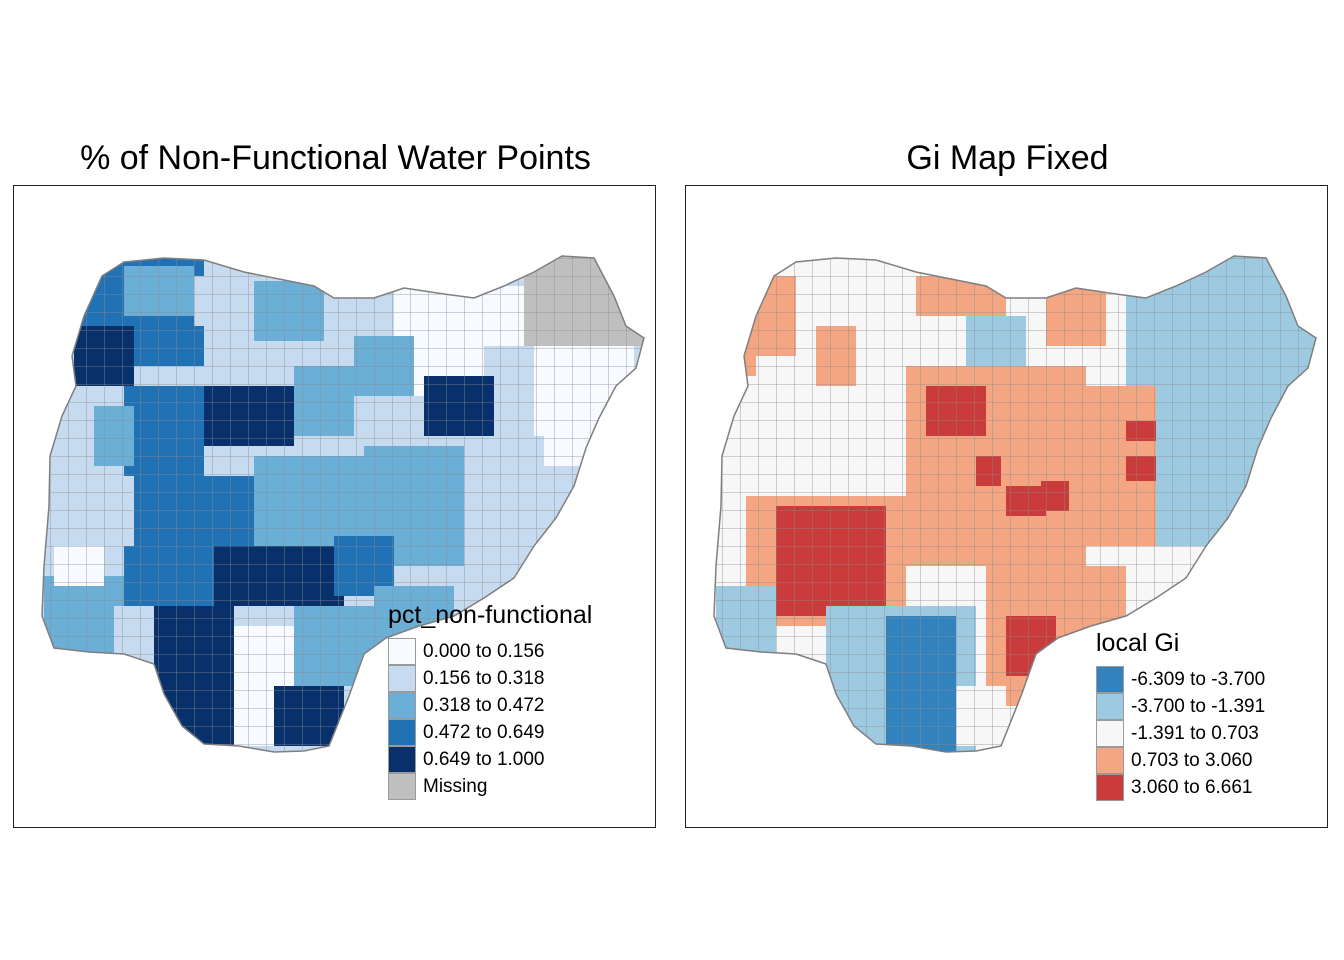 The width and height of the screenshot is (1344, 960). I want to click on legend-item: -3.700 to -1.391, so click(1180, 706).